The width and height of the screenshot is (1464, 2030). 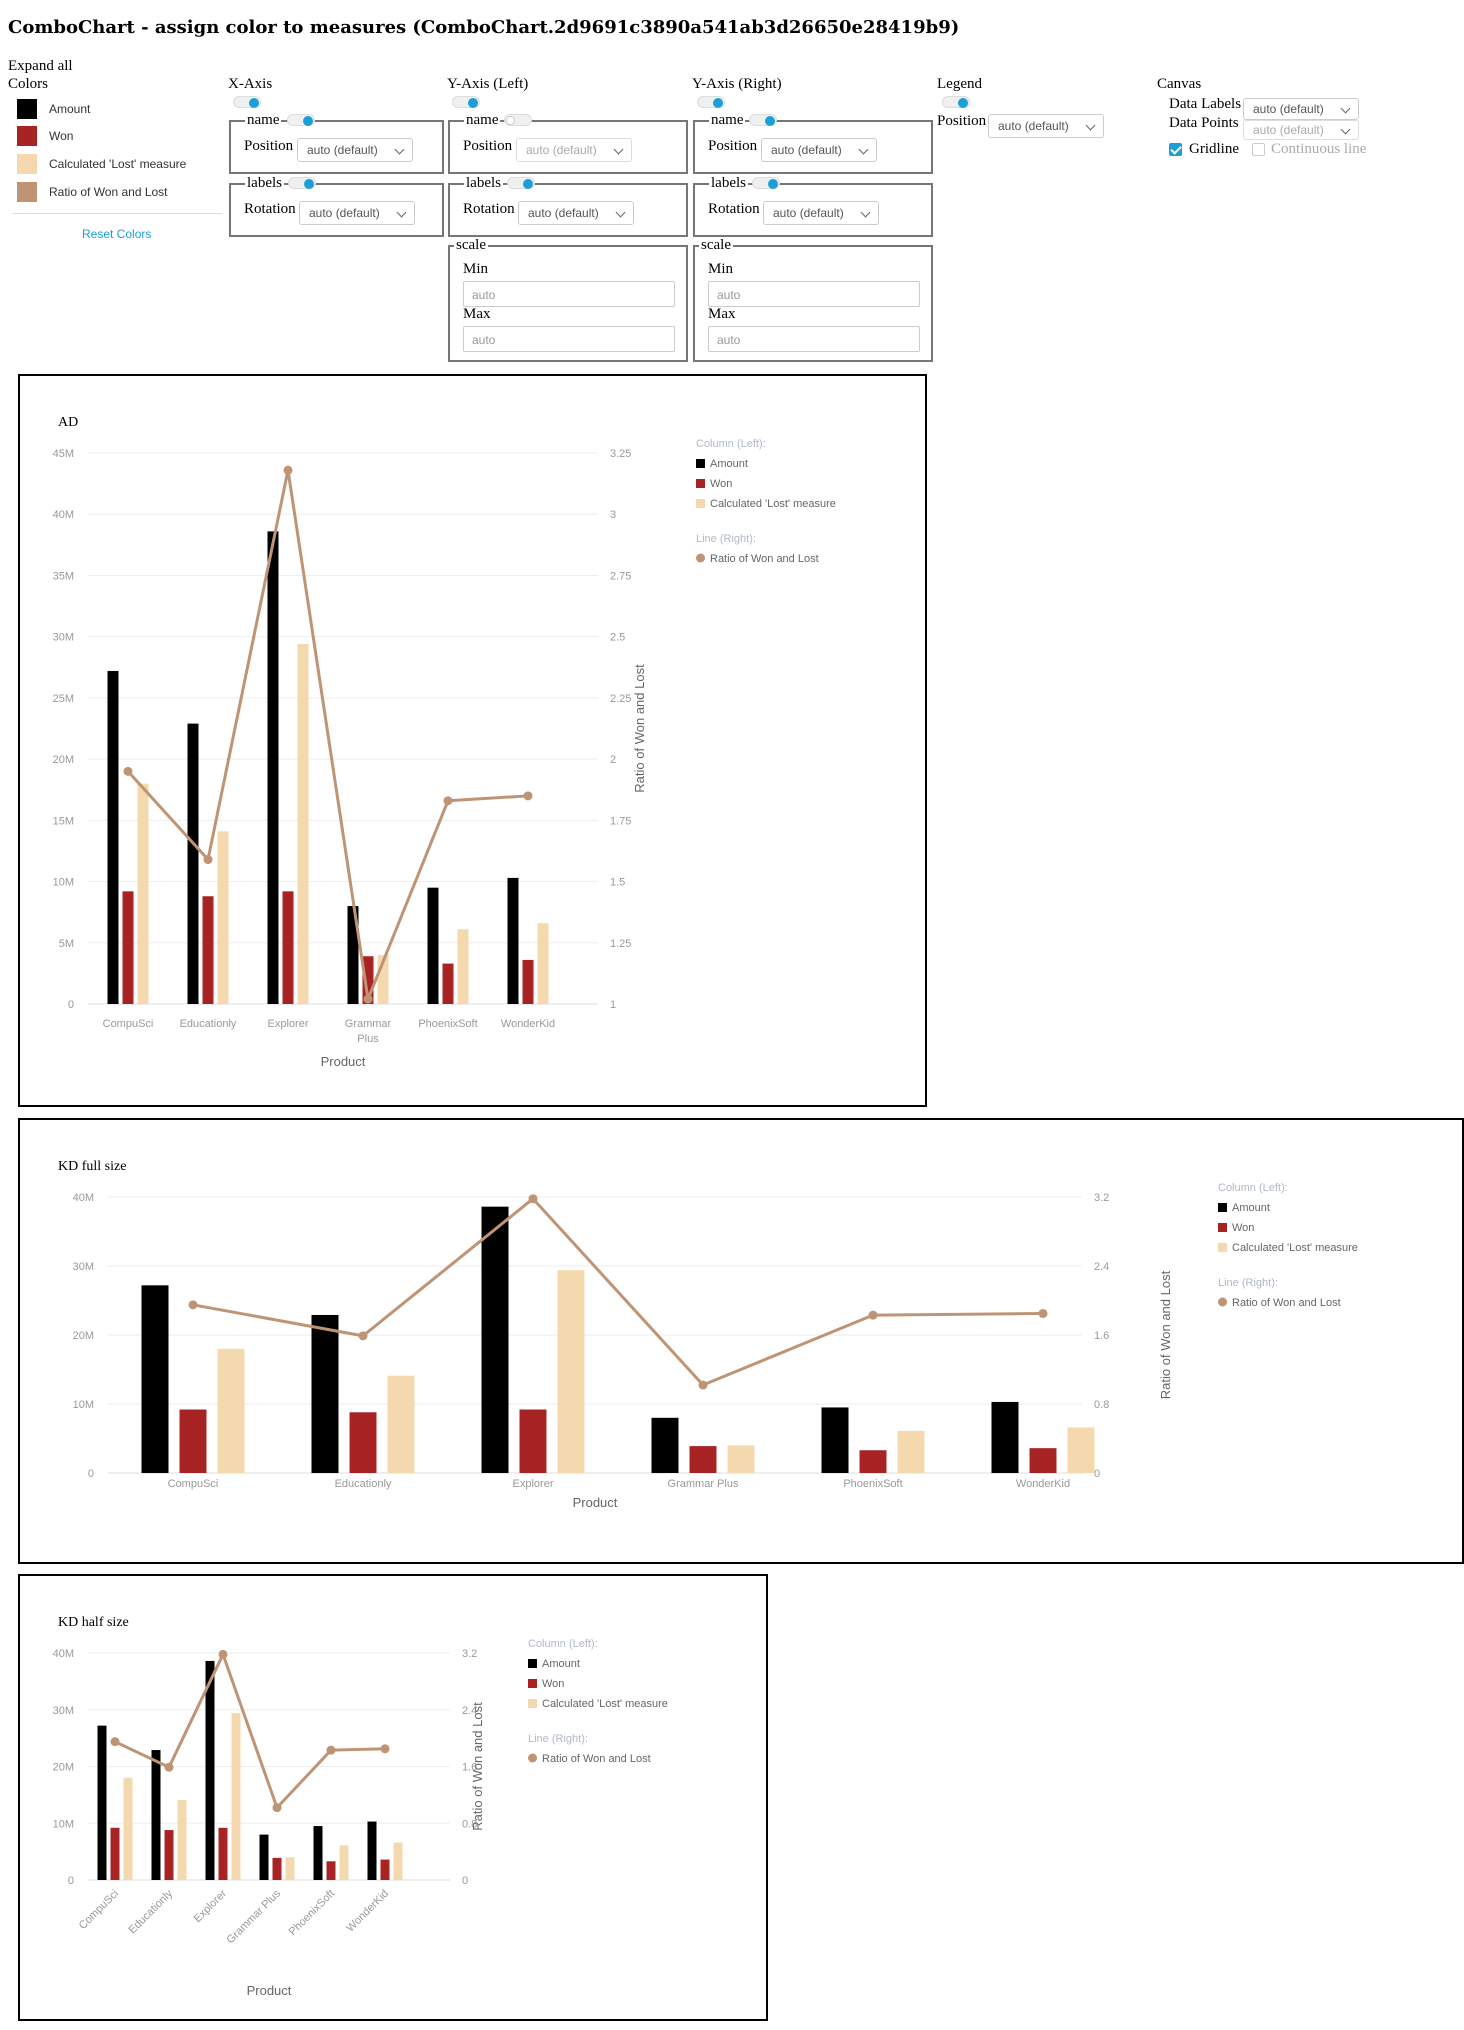 I want to click on y-left-tick-label: 35M, so click(x=63, y=576).